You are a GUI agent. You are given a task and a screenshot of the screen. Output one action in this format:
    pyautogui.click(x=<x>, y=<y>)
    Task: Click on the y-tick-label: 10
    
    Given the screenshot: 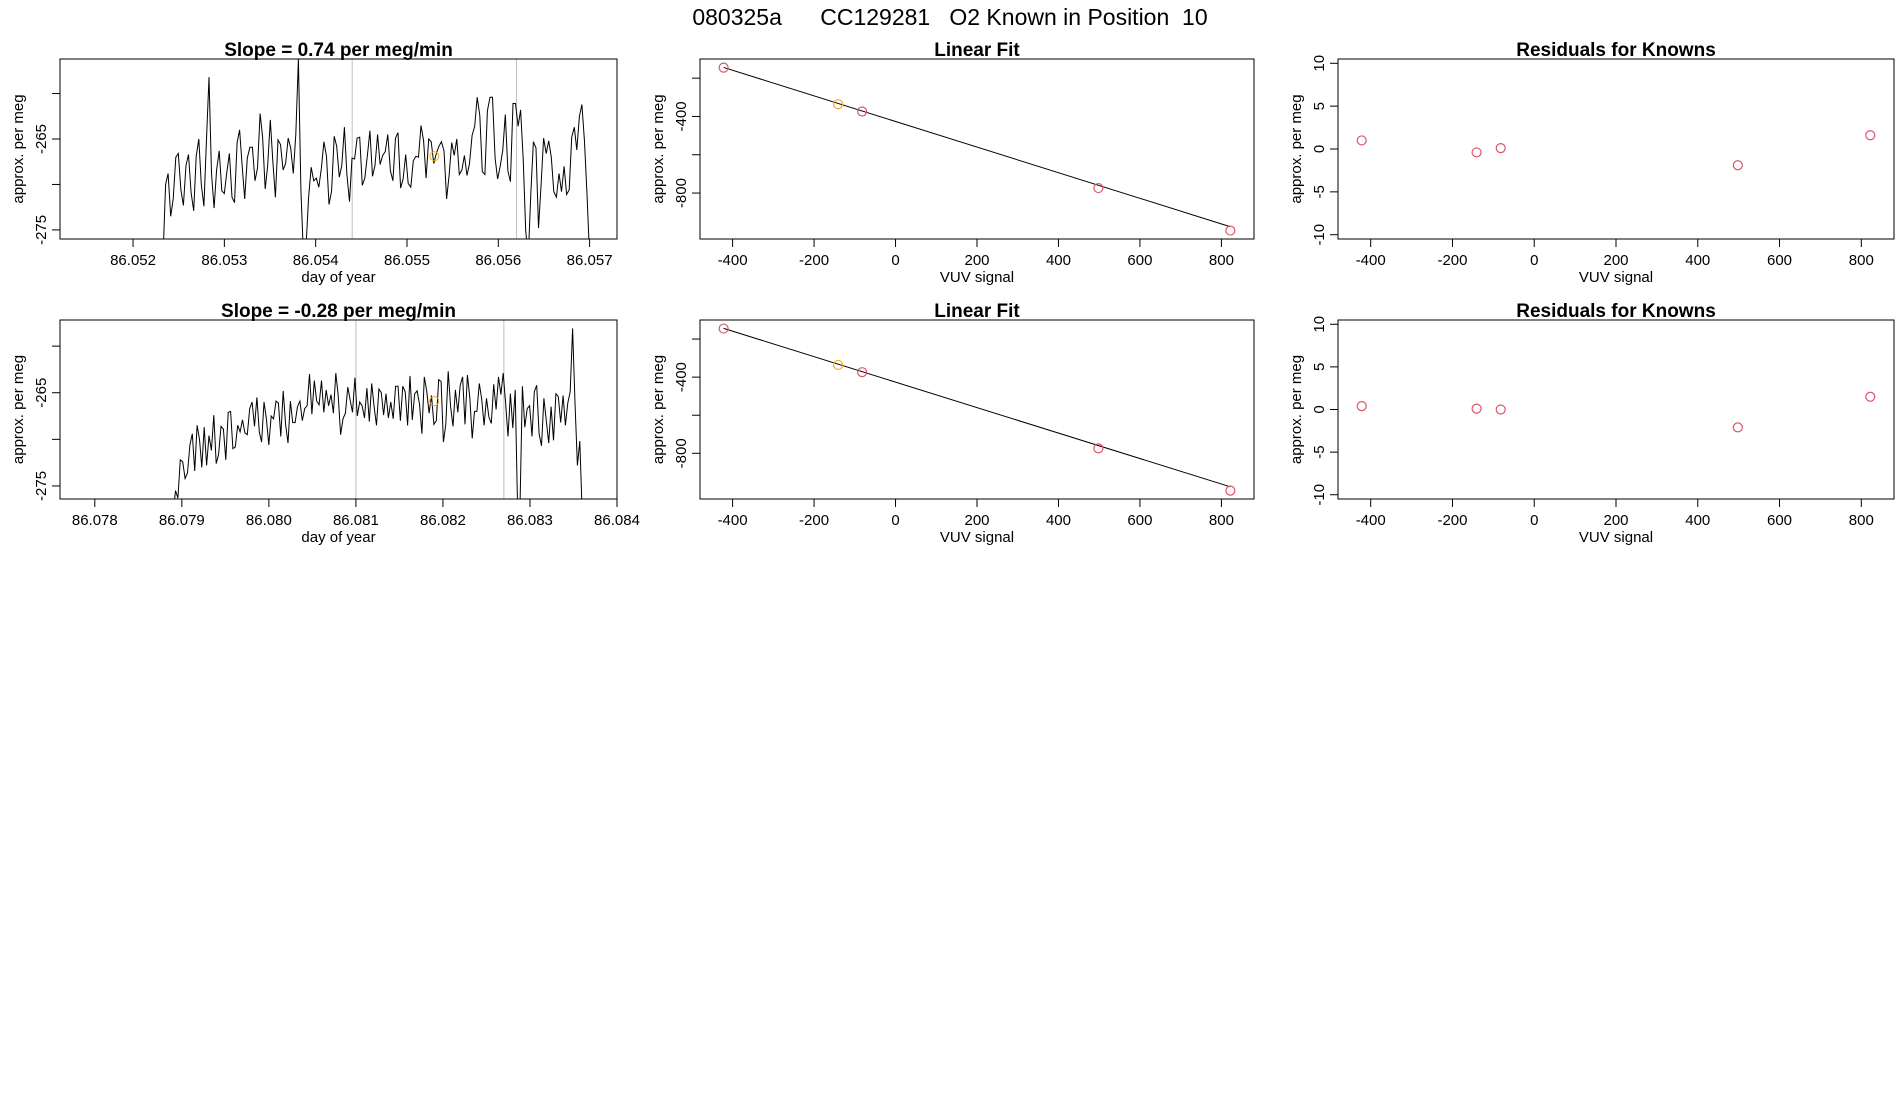 What is the action you would take?
    pyautogui.click(x=1319, y=324)
    